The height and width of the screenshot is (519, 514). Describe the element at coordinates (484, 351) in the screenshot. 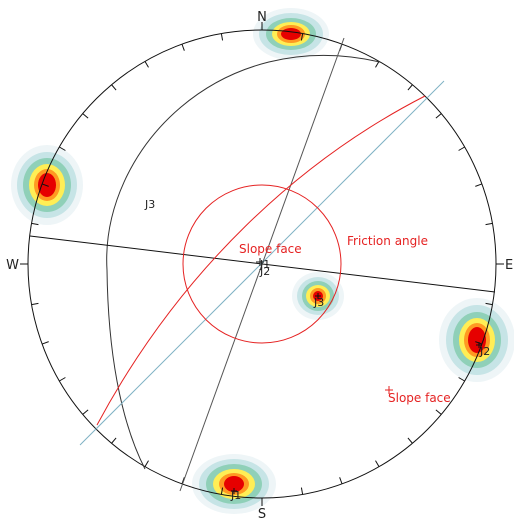

I see `j2-pole-label: J2` at that location.